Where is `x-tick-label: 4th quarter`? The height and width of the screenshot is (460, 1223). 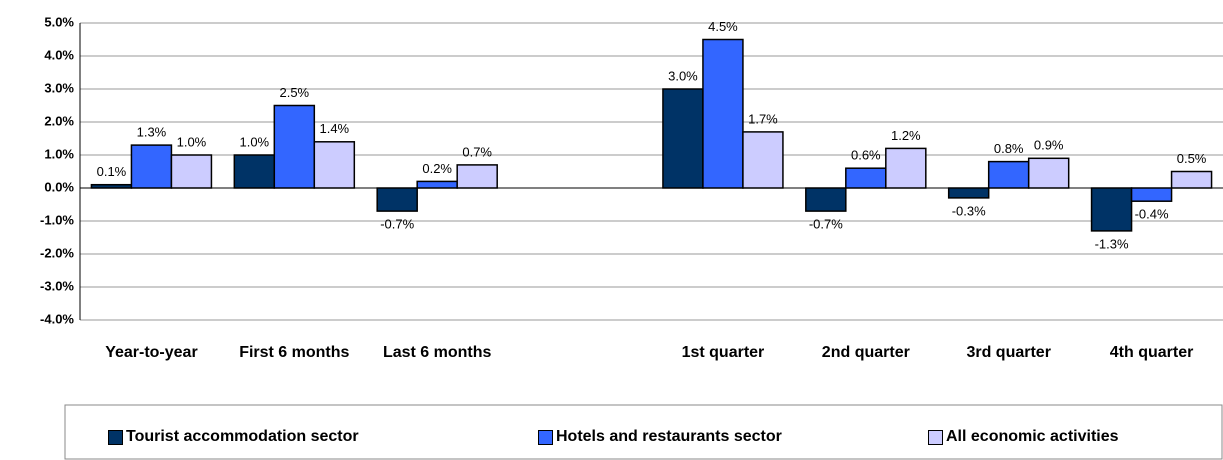 x-tick-label: 4th quarter is located at coordinates (1151, 352).